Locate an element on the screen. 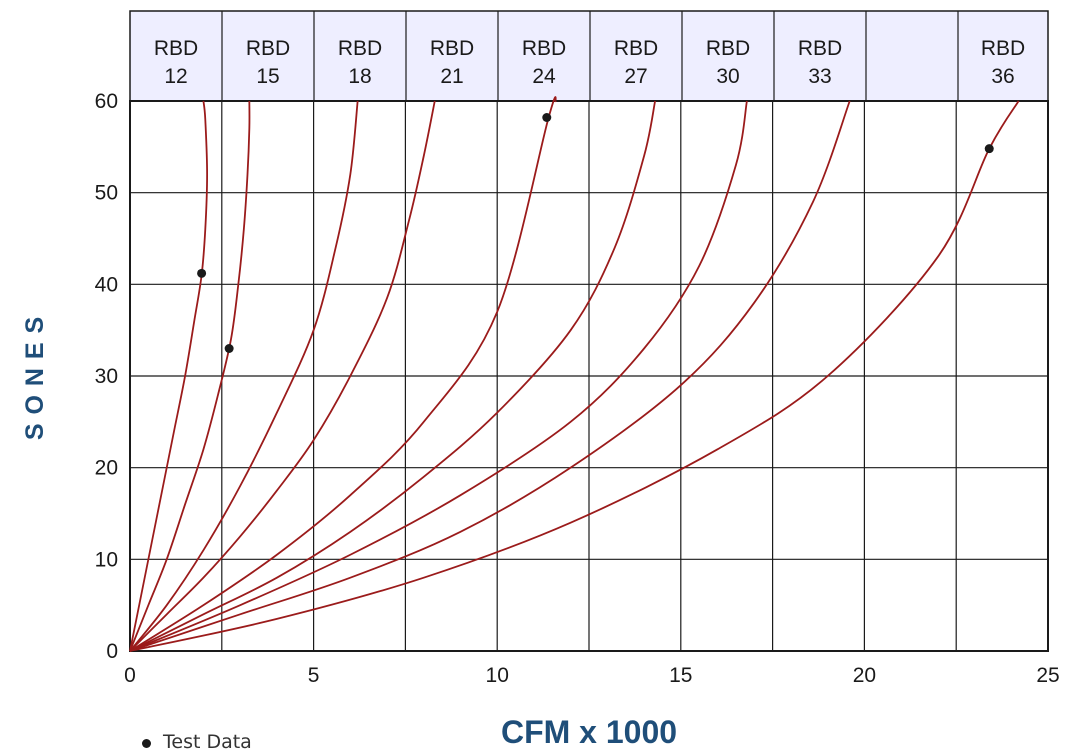 Image resolution: width=1068 pixels, height=756 pixels. header-label-line2: 30 is located at coordinates (727, 76).